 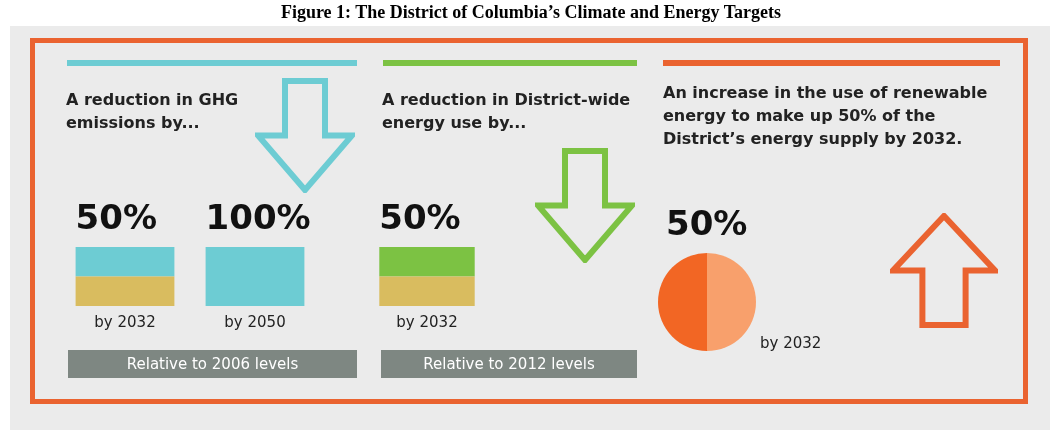 What do you see at coordinates (826, 116) in the screenshot?
I see `text: An increase in the use of renewable energy to make up 50% of the District’s energy supply by 2032.` at bounding box center [826, 116].